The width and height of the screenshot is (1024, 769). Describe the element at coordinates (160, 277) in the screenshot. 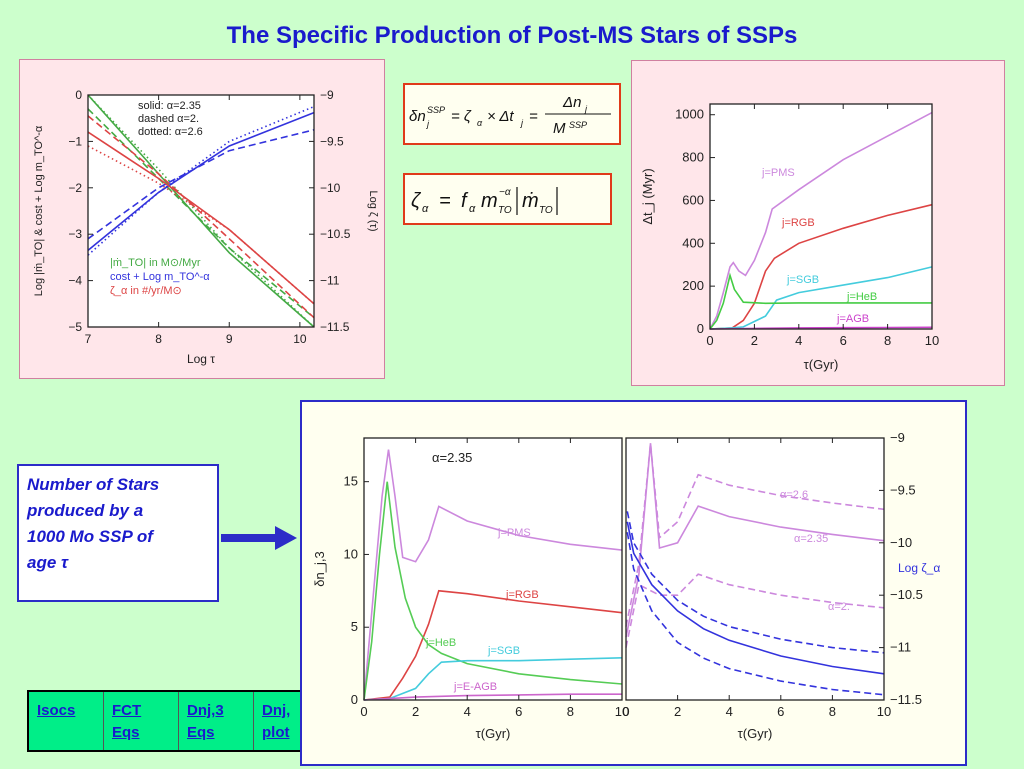

I see `series-legend-entry: cost + Log m_TO^-α` at that location.